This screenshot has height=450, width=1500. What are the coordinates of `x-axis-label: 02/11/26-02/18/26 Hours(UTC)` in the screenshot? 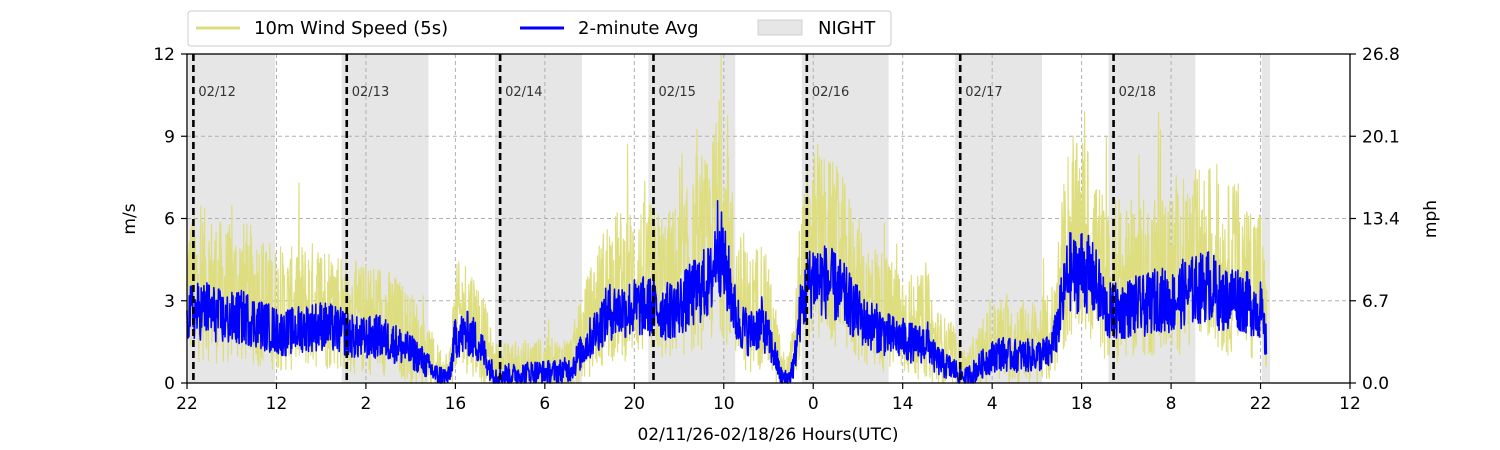 It's located at (767, 435).